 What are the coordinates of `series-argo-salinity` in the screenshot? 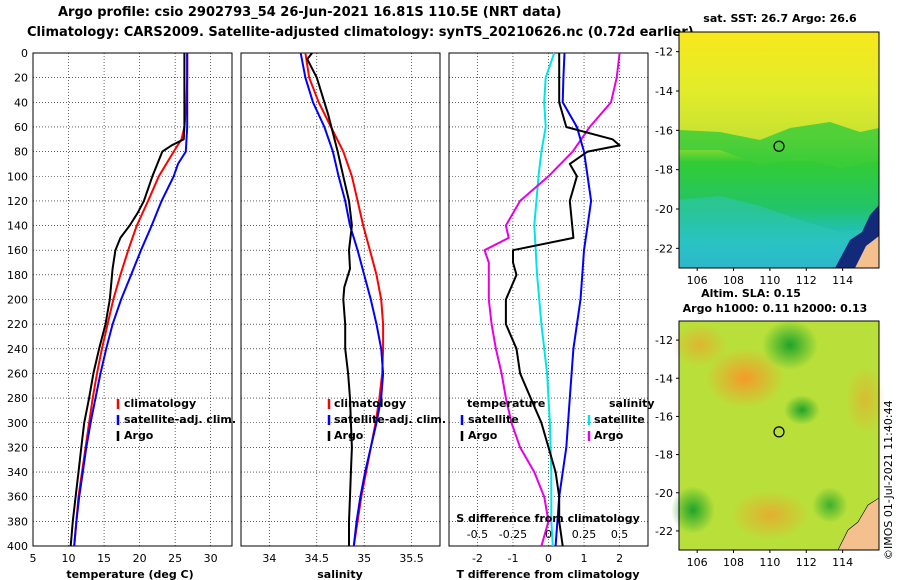 It's located at (329, 299).